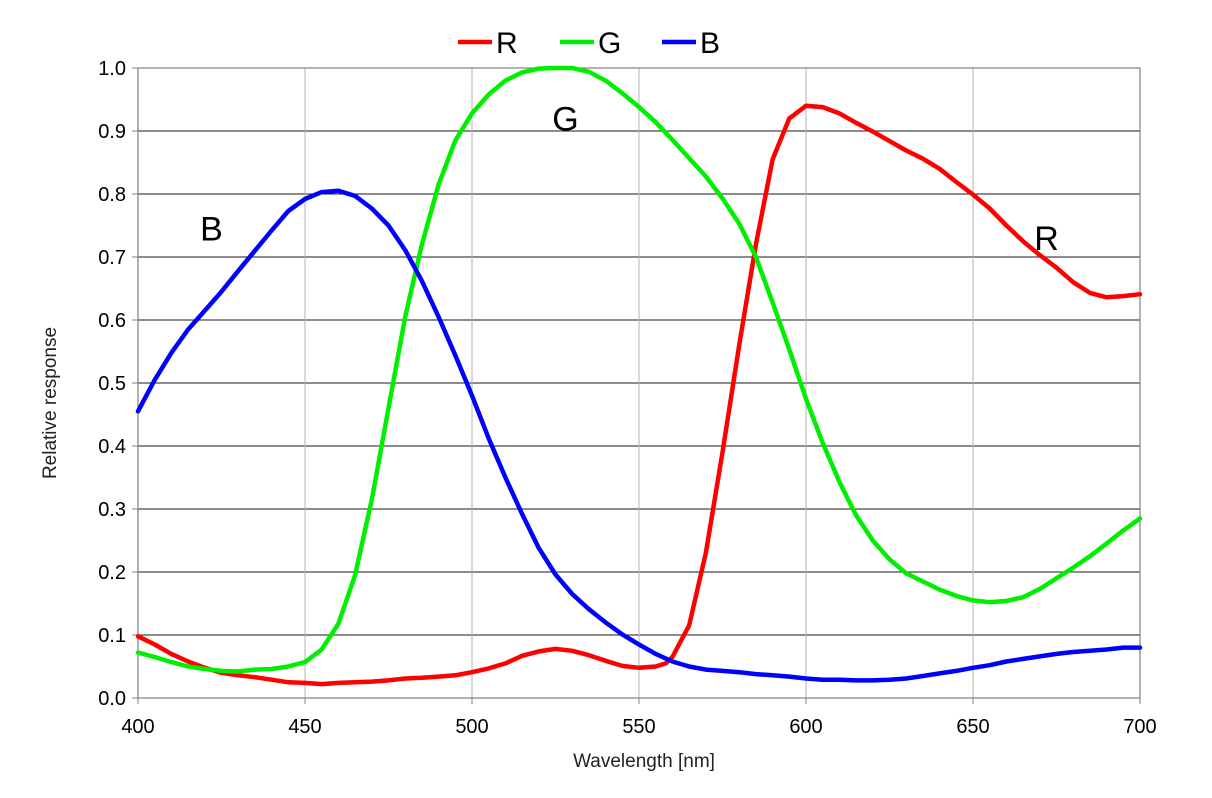  What do you see at coordinates (112, 636) in the screenshot?
I see `y-tick-label: 0.1` at bounding box center [112, 636].